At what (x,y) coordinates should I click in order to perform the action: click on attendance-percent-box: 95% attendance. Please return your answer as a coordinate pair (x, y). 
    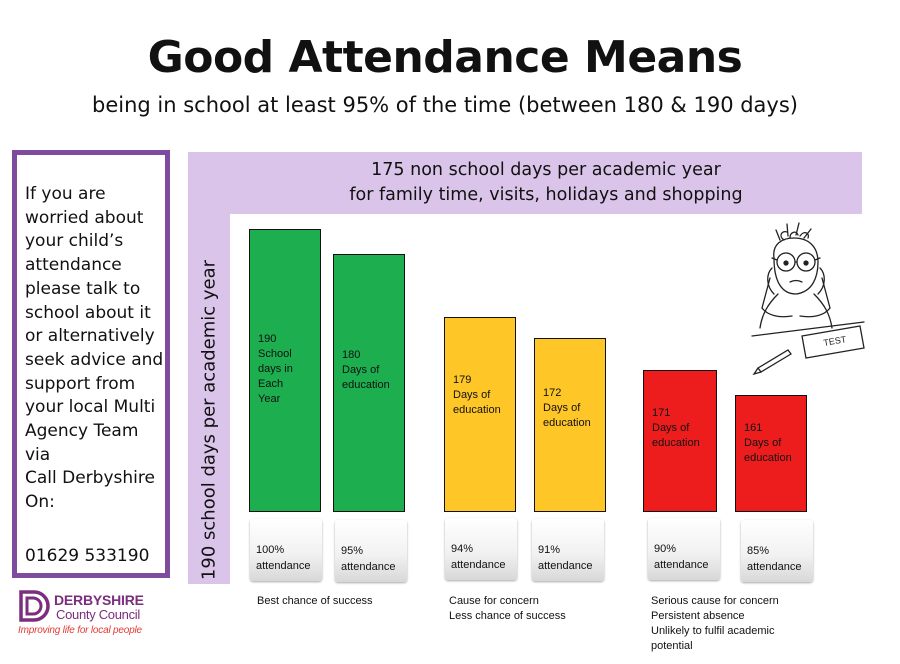
    Looking at the image, I should click on (371, 551).